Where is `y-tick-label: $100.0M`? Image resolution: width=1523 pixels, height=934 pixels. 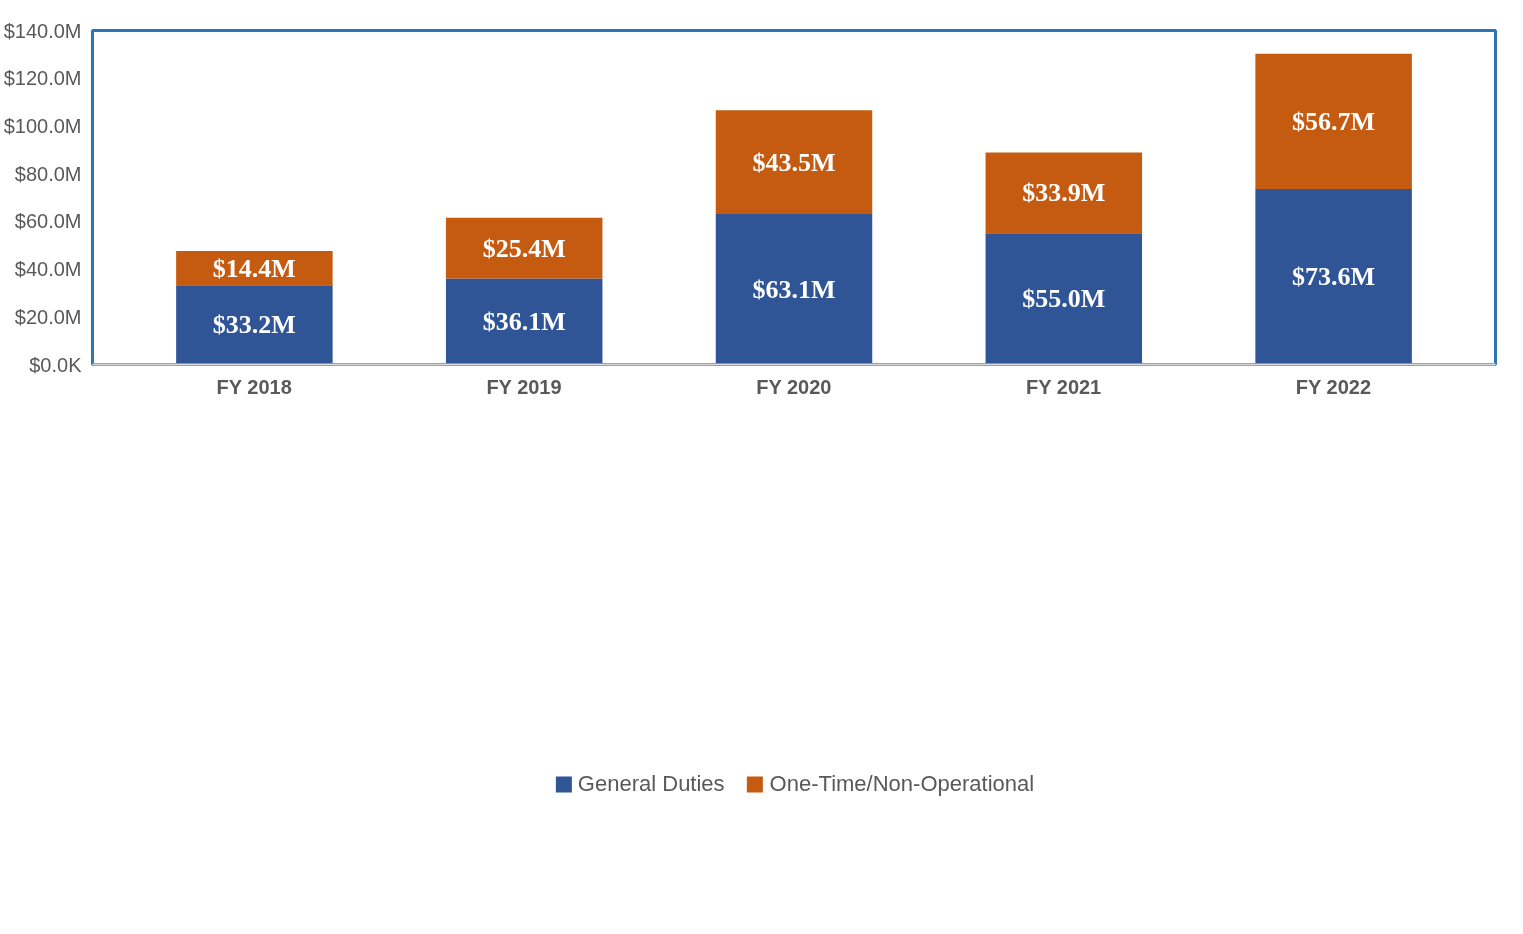 y-tick-label: $100.0M is located at coordinates (42, 125).